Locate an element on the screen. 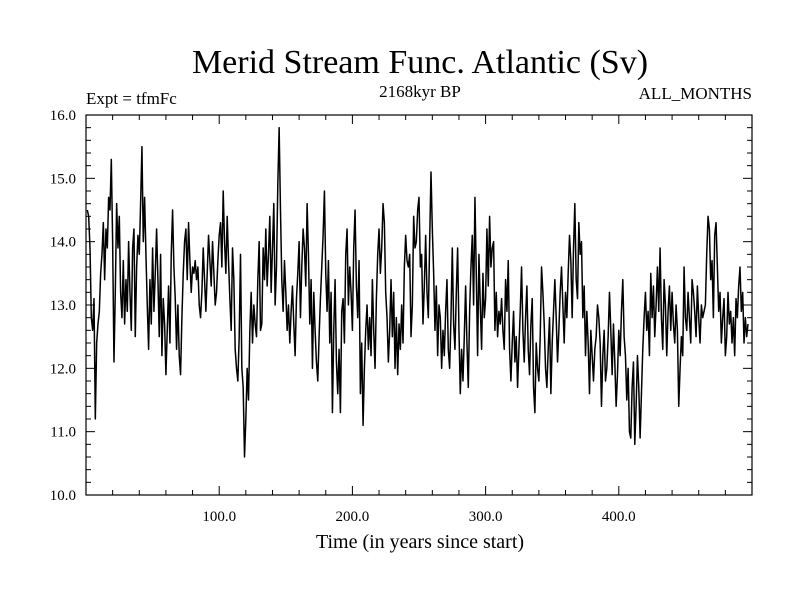 Image resolution: width=800 pixels, height=600 pixels. y-tick-label: 10.0 is located at coordinates (63, 496).